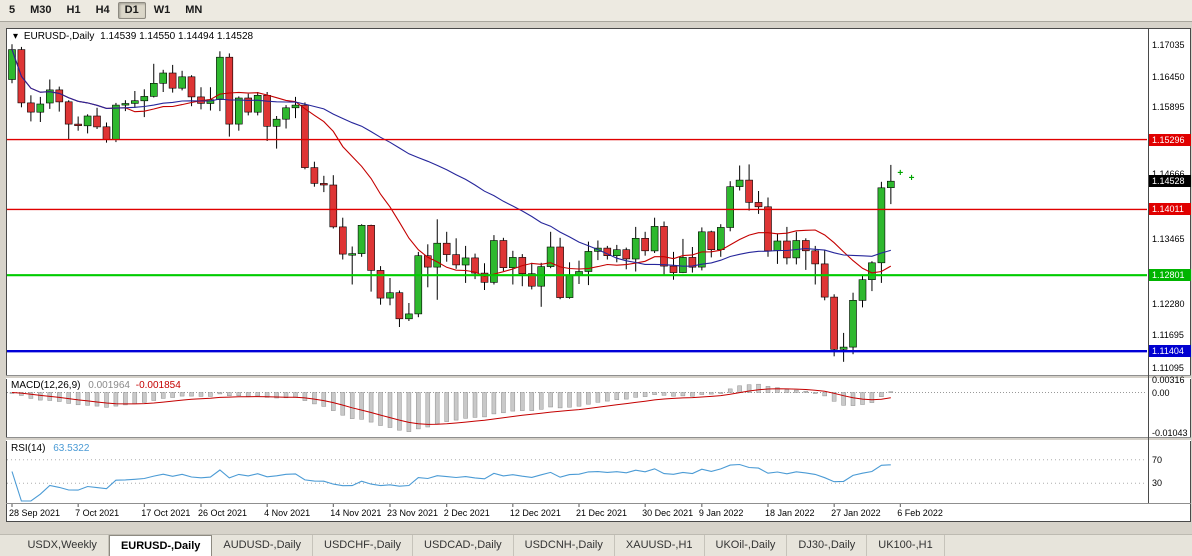  What do you see at coordinates (102, 10) in the screenshot?
I see `timeframe-button-h4: H4` at bounding box center [102, 10].